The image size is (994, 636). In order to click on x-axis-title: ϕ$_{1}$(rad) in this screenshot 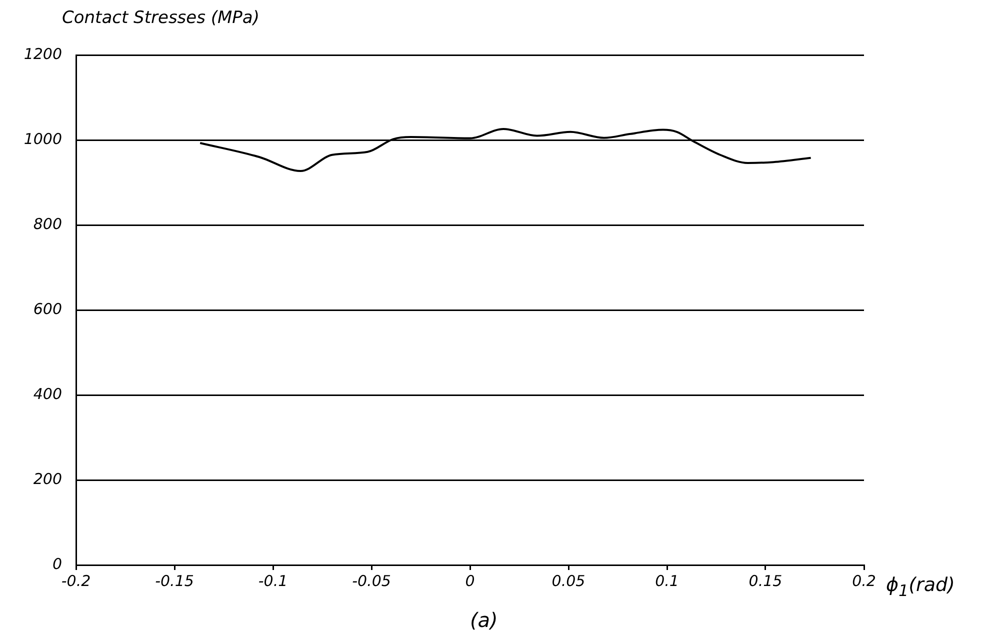, I will do `click(920, 587)`.